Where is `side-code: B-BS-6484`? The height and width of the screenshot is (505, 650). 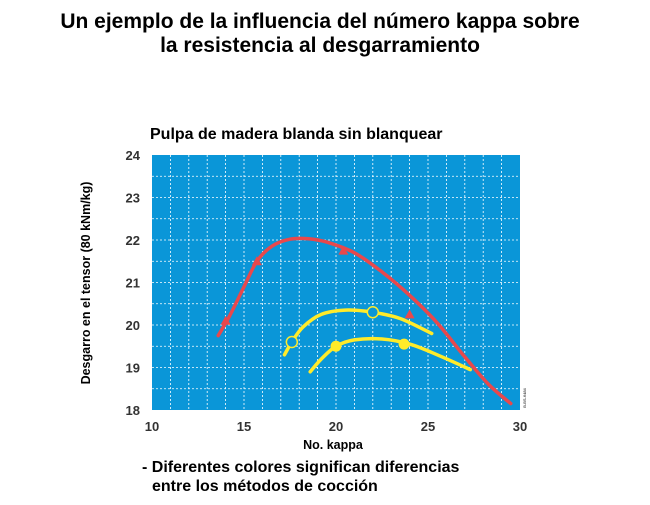 side-code: B-BS-6484 is located at coordinates (524, 397).